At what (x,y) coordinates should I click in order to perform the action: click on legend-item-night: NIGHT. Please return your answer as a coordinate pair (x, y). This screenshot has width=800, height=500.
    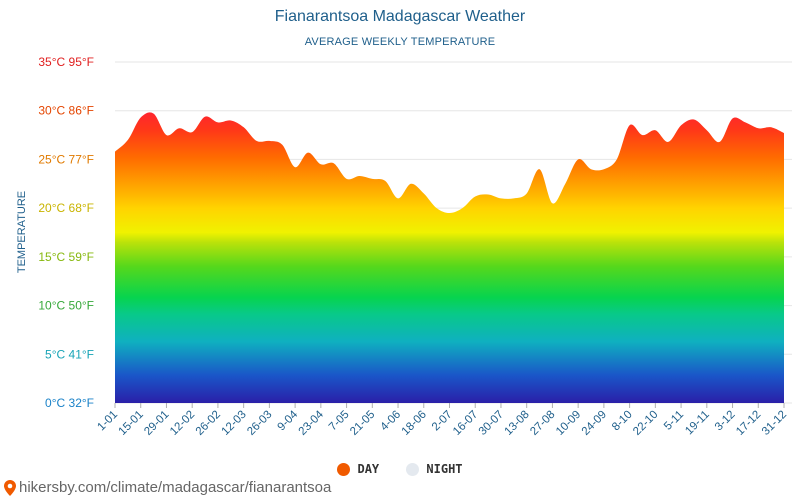
    Looking at the image, I should click on (434, 469).